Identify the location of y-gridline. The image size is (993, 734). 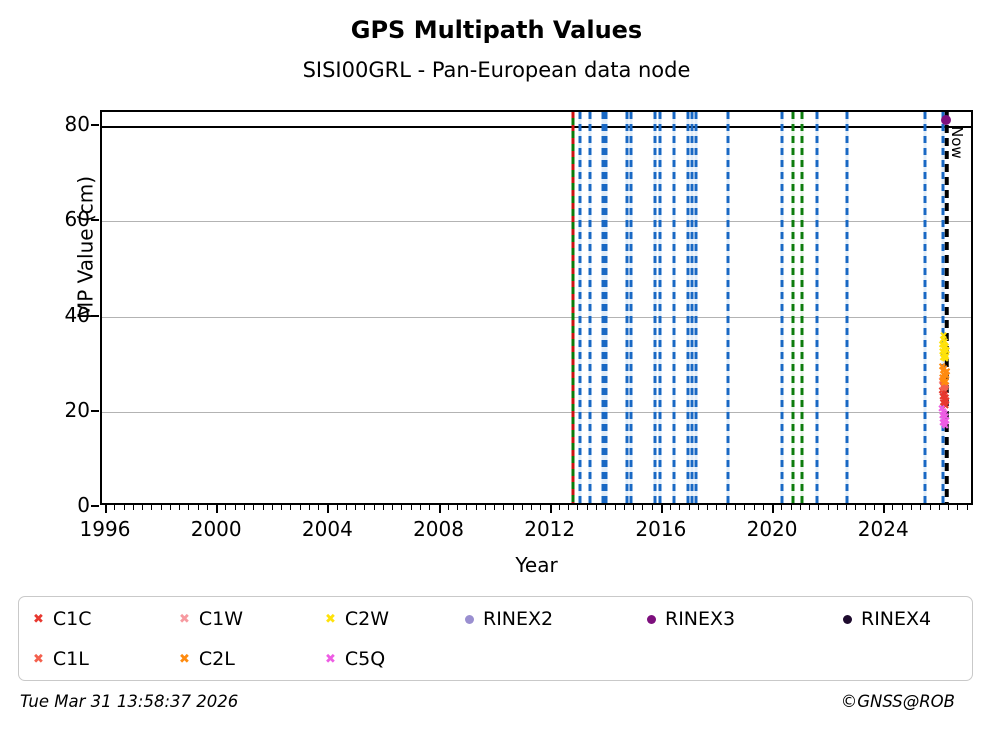
(536, 317).